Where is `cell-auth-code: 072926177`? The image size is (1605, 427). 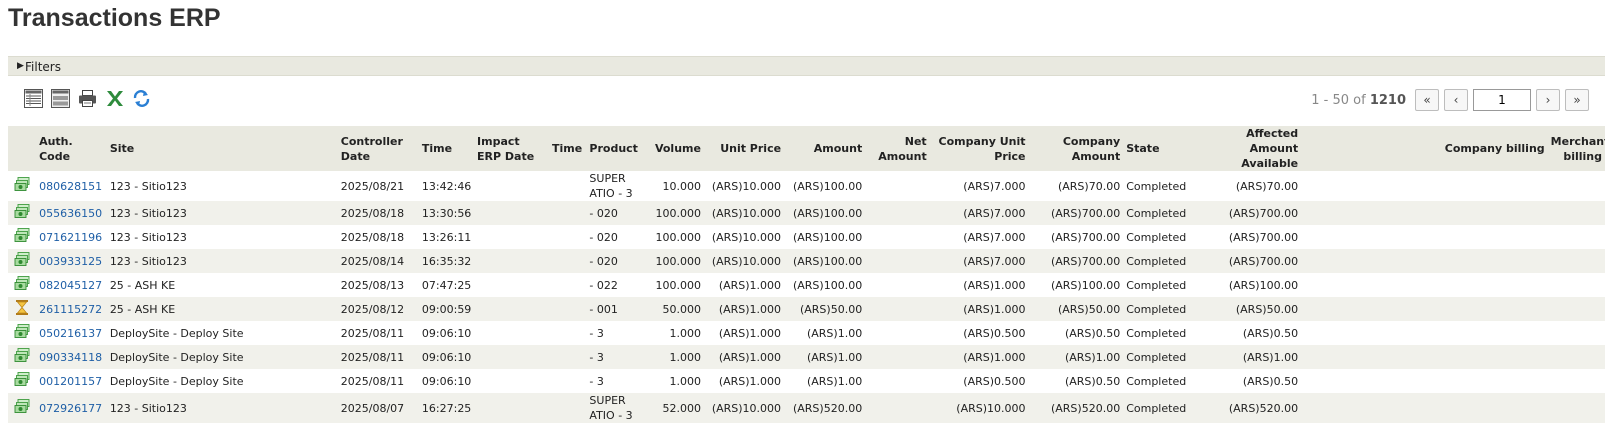
cell-auth-code: 072926177 is located at coordinates (71, 408).